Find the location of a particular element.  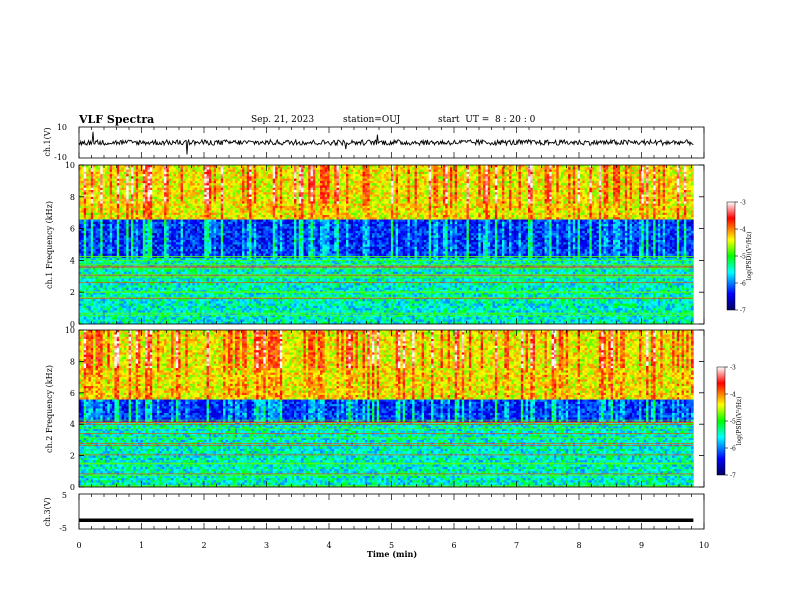

date-label: Sep. 21, 2023 is located at coordinates (282, 120).